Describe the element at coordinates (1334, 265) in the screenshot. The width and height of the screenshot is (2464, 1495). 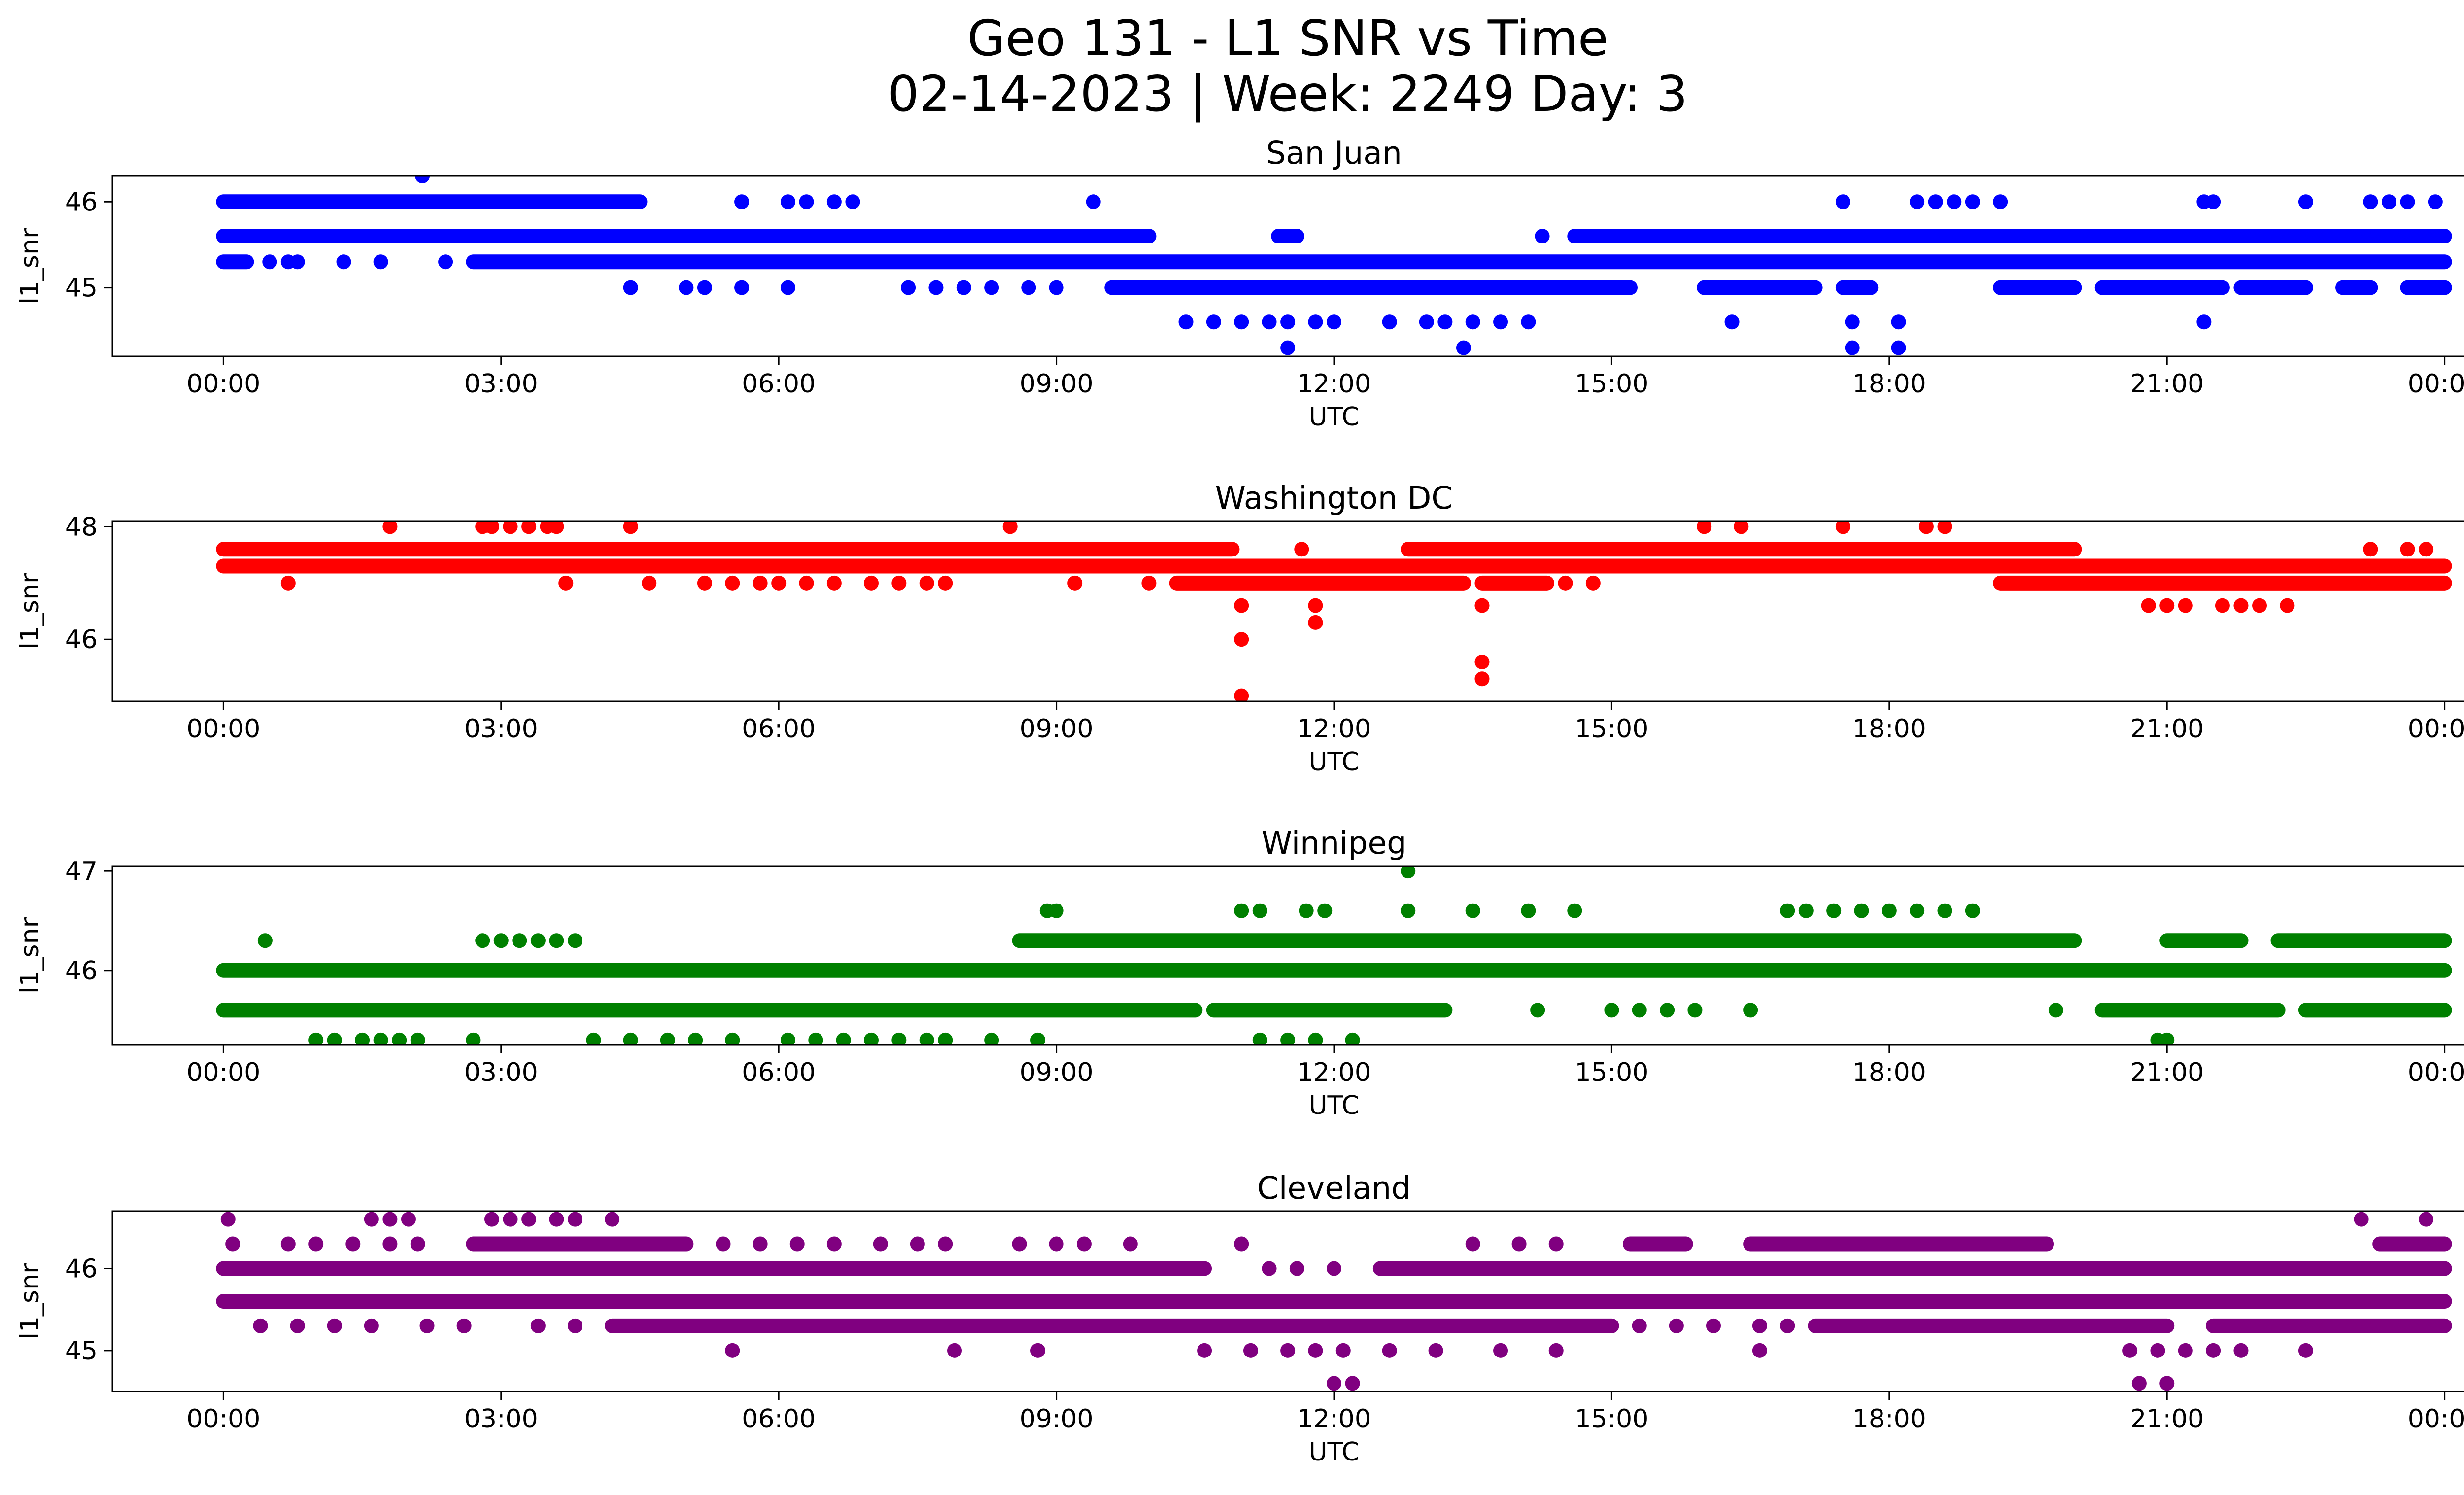
I see `scatter-marks` at that location.